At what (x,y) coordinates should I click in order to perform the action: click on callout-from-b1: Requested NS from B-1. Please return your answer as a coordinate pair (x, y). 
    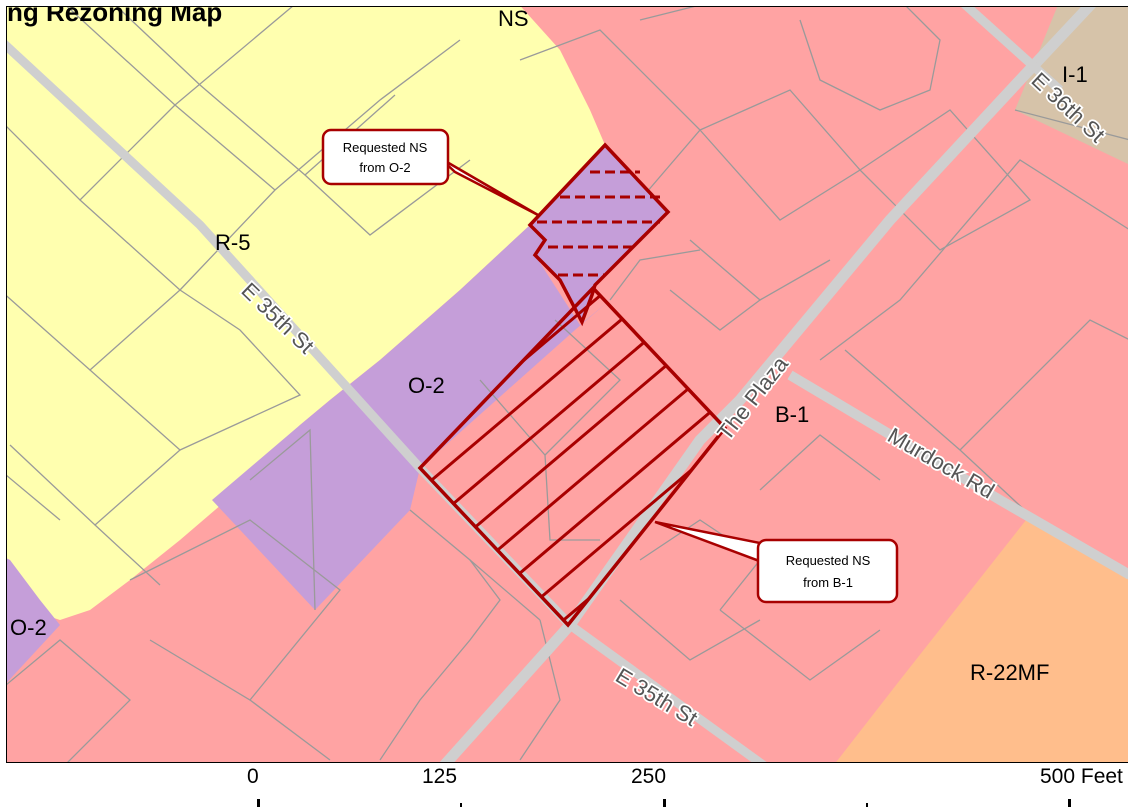
    Looking at the image, I should click on (776, 562).